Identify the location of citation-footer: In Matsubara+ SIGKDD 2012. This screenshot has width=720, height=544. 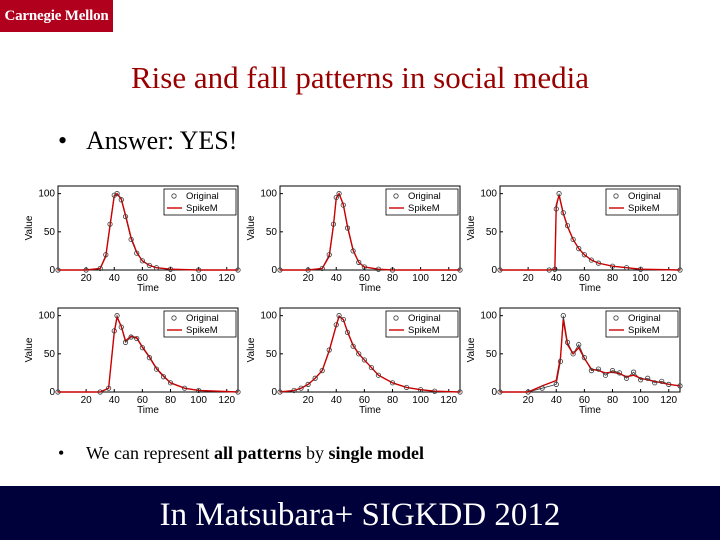
(360, 513).